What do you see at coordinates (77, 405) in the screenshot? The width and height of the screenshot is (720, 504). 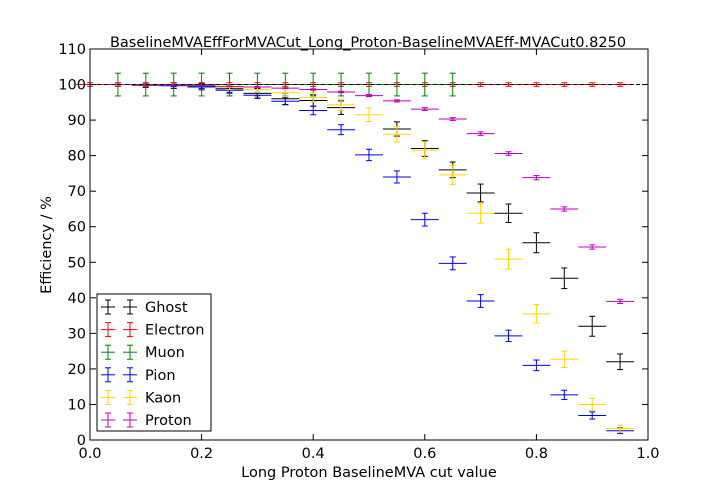 I see `y-tick-label: 10` at bounding box center [77, 405].